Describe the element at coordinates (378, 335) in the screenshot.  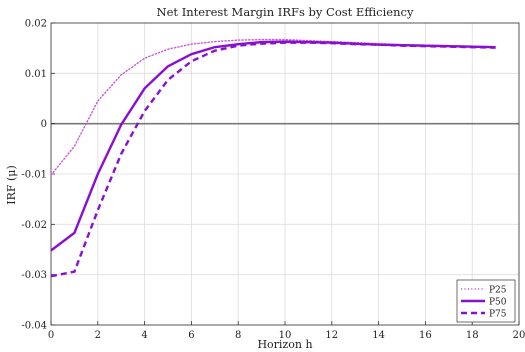
I see `x-tick-label: 14` at that location.